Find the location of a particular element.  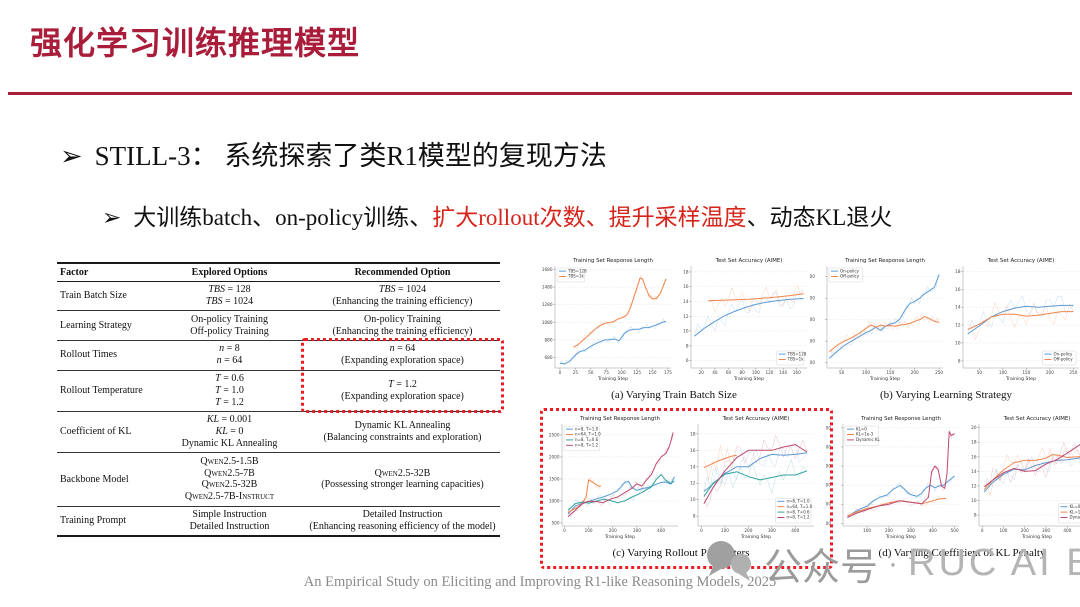

table-cell-line: Off-policy Training is located at coordinates (229, 331).